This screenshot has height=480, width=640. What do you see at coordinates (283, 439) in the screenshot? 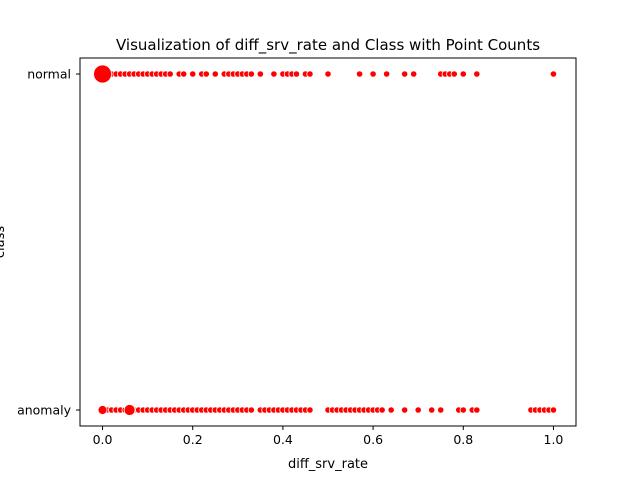
I see `x-tick-label: 0.4` at bounding box center [283, 439].